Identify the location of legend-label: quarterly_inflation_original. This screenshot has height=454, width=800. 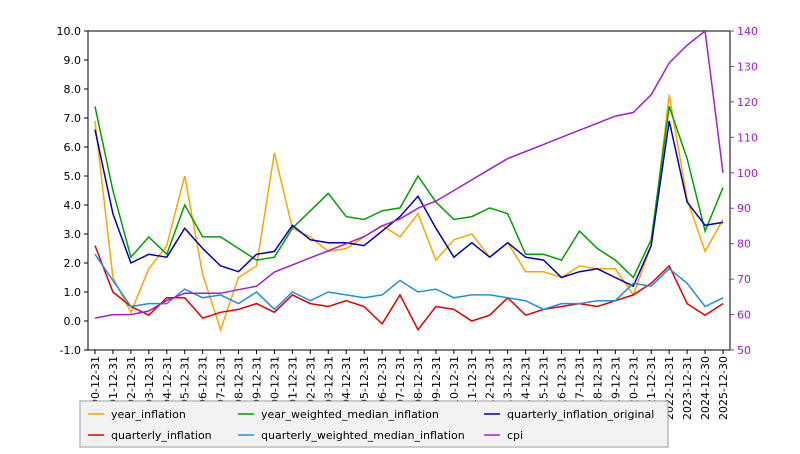
(580, 414).